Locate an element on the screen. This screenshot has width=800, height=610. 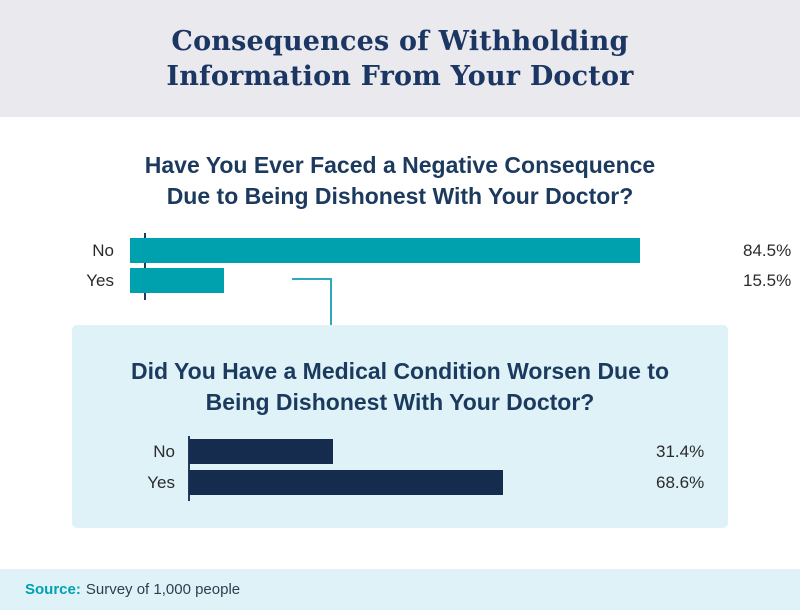
source-text: Survey of 1,000 people is located at coordinates (163, 589).